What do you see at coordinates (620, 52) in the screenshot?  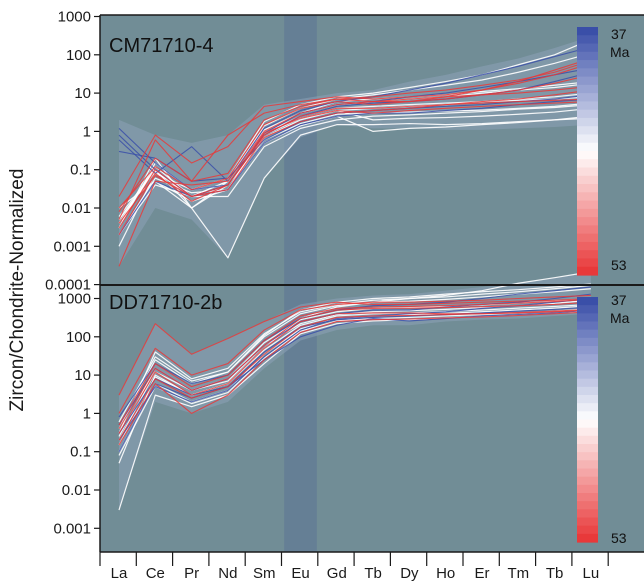 I see `colorbar-top-unit-label: Ma` at bounding box center [620, 52].